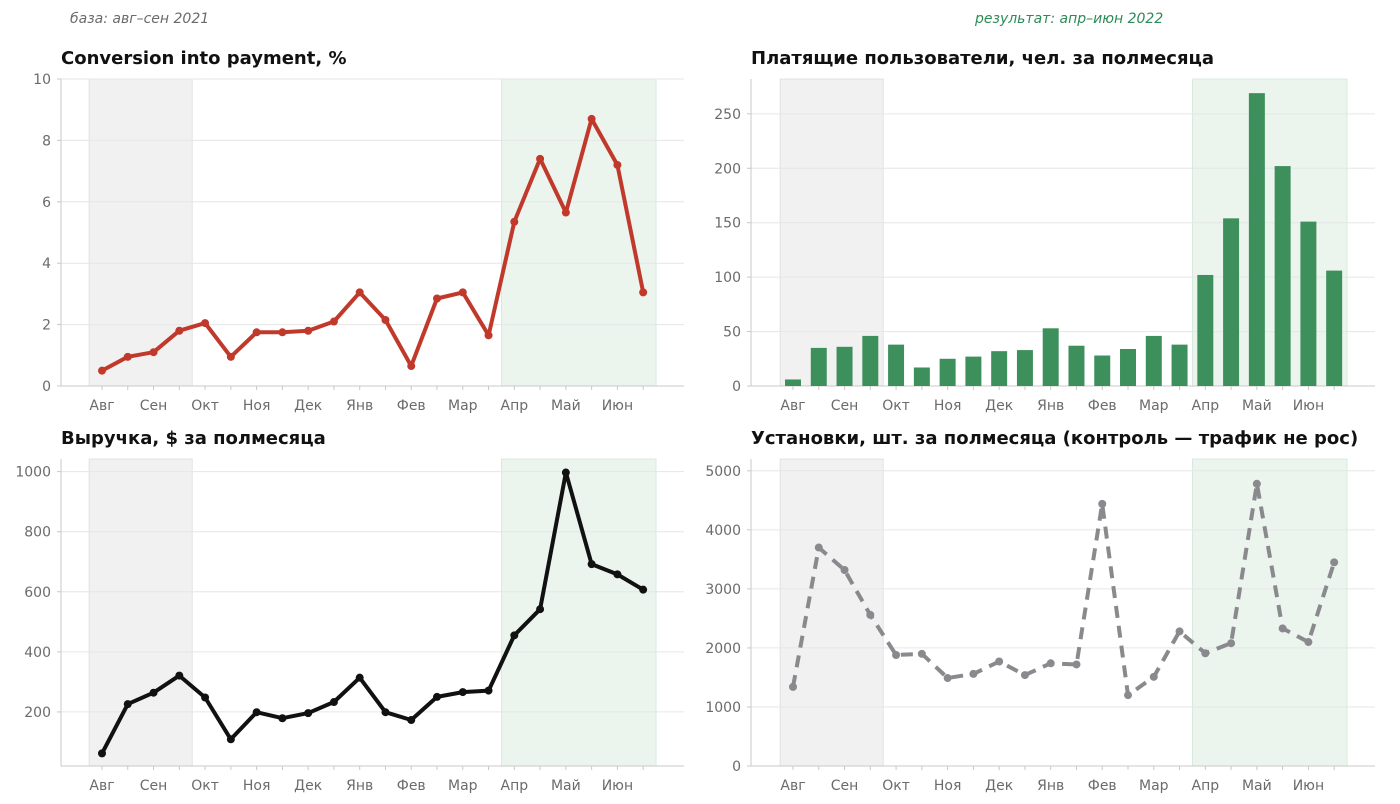 The height and width of the screenshot is (804, 1400). What do you see at coordinates (723, 590) in the screenshot?
I see `y-tick-label: 3000` at bounding box center [723, 590].